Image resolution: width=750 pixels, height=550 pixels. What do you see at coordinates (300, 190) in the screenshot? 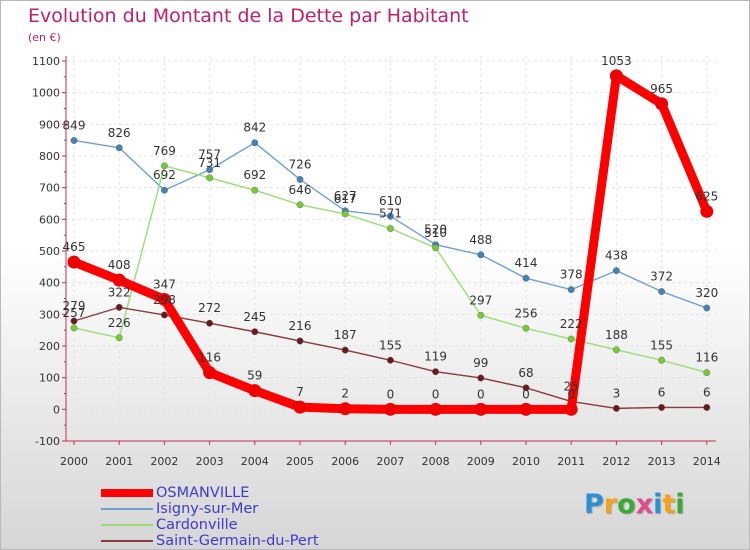
I see `data-label: 646` at bounding box center [300, 190].